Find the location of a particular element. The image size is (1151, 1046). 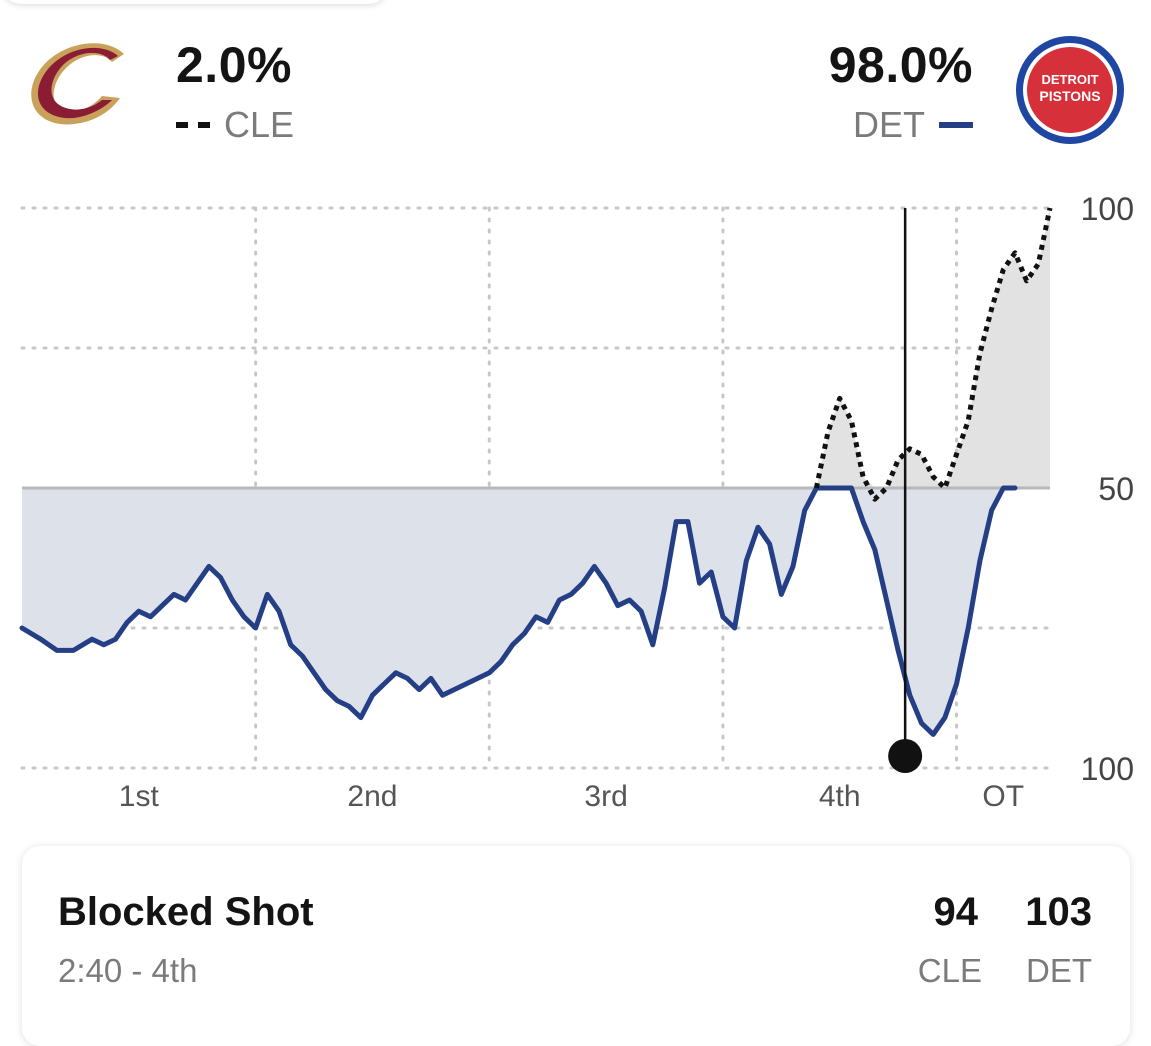

cle-series-line is located at coordinates (933, 354).